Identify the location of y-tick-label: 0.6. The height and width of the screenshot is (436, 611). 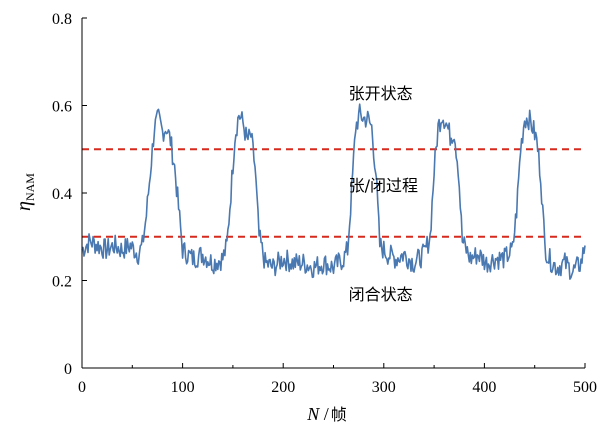
(62, 107).